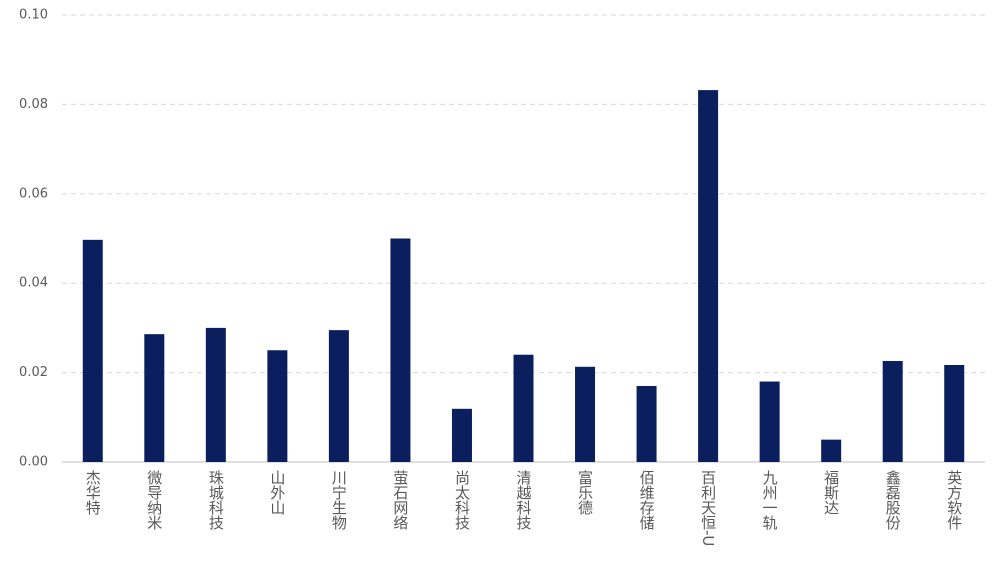 The image size is (996, 567). Describe the element at coordinates (831, 492) in the screenshot. I see `x-tick-label: 福斯达` at that location.